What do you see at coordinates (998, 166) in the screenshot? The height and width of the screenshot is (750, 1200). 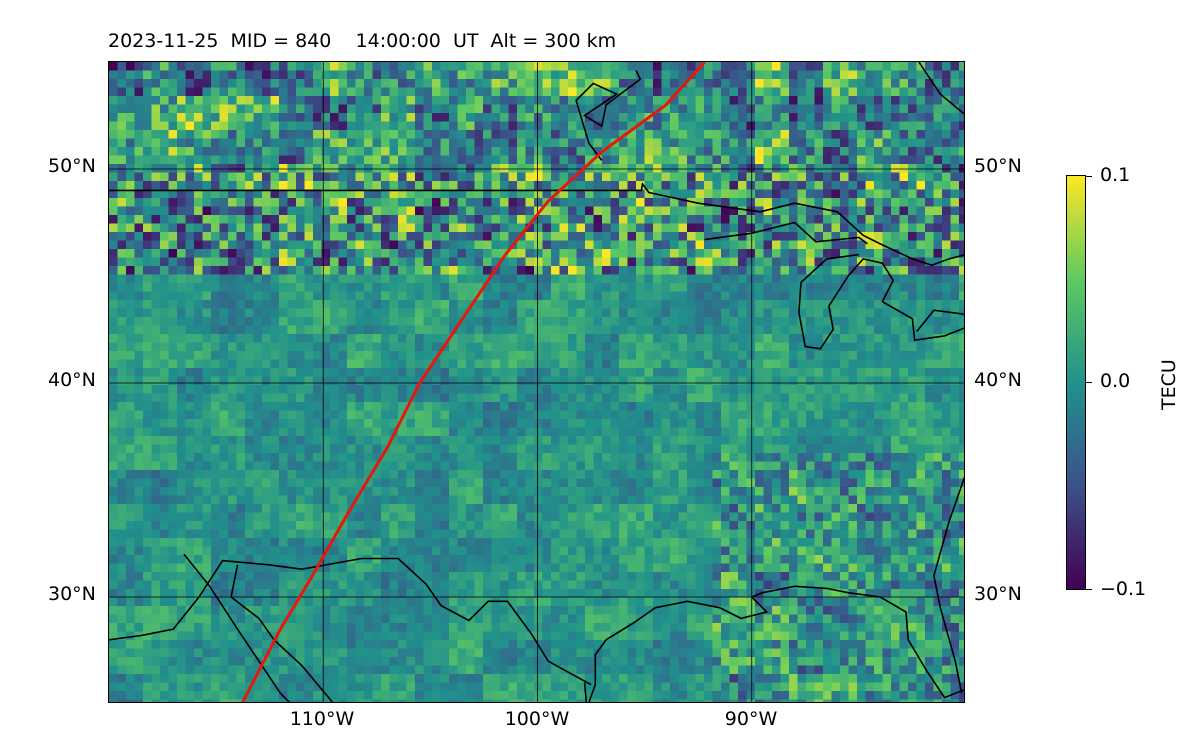 I see `lat-label-50n-right: 50°N` at bounding box center [998, 166].